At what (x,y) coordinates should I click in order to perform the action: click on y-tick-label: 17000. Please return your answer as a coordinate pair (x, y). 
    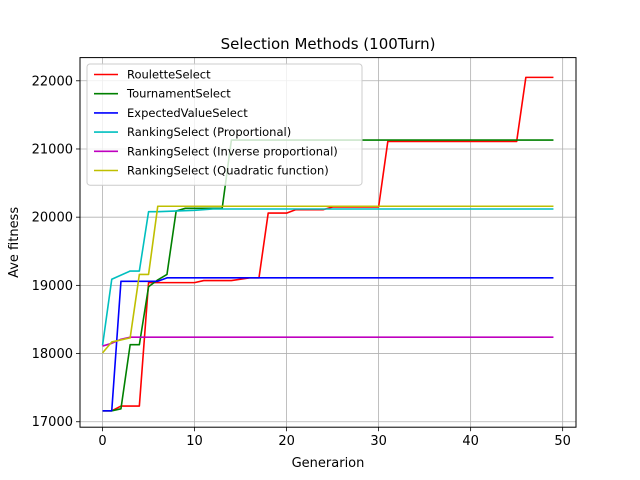
    Looking at the image, I should click on (52, 422).